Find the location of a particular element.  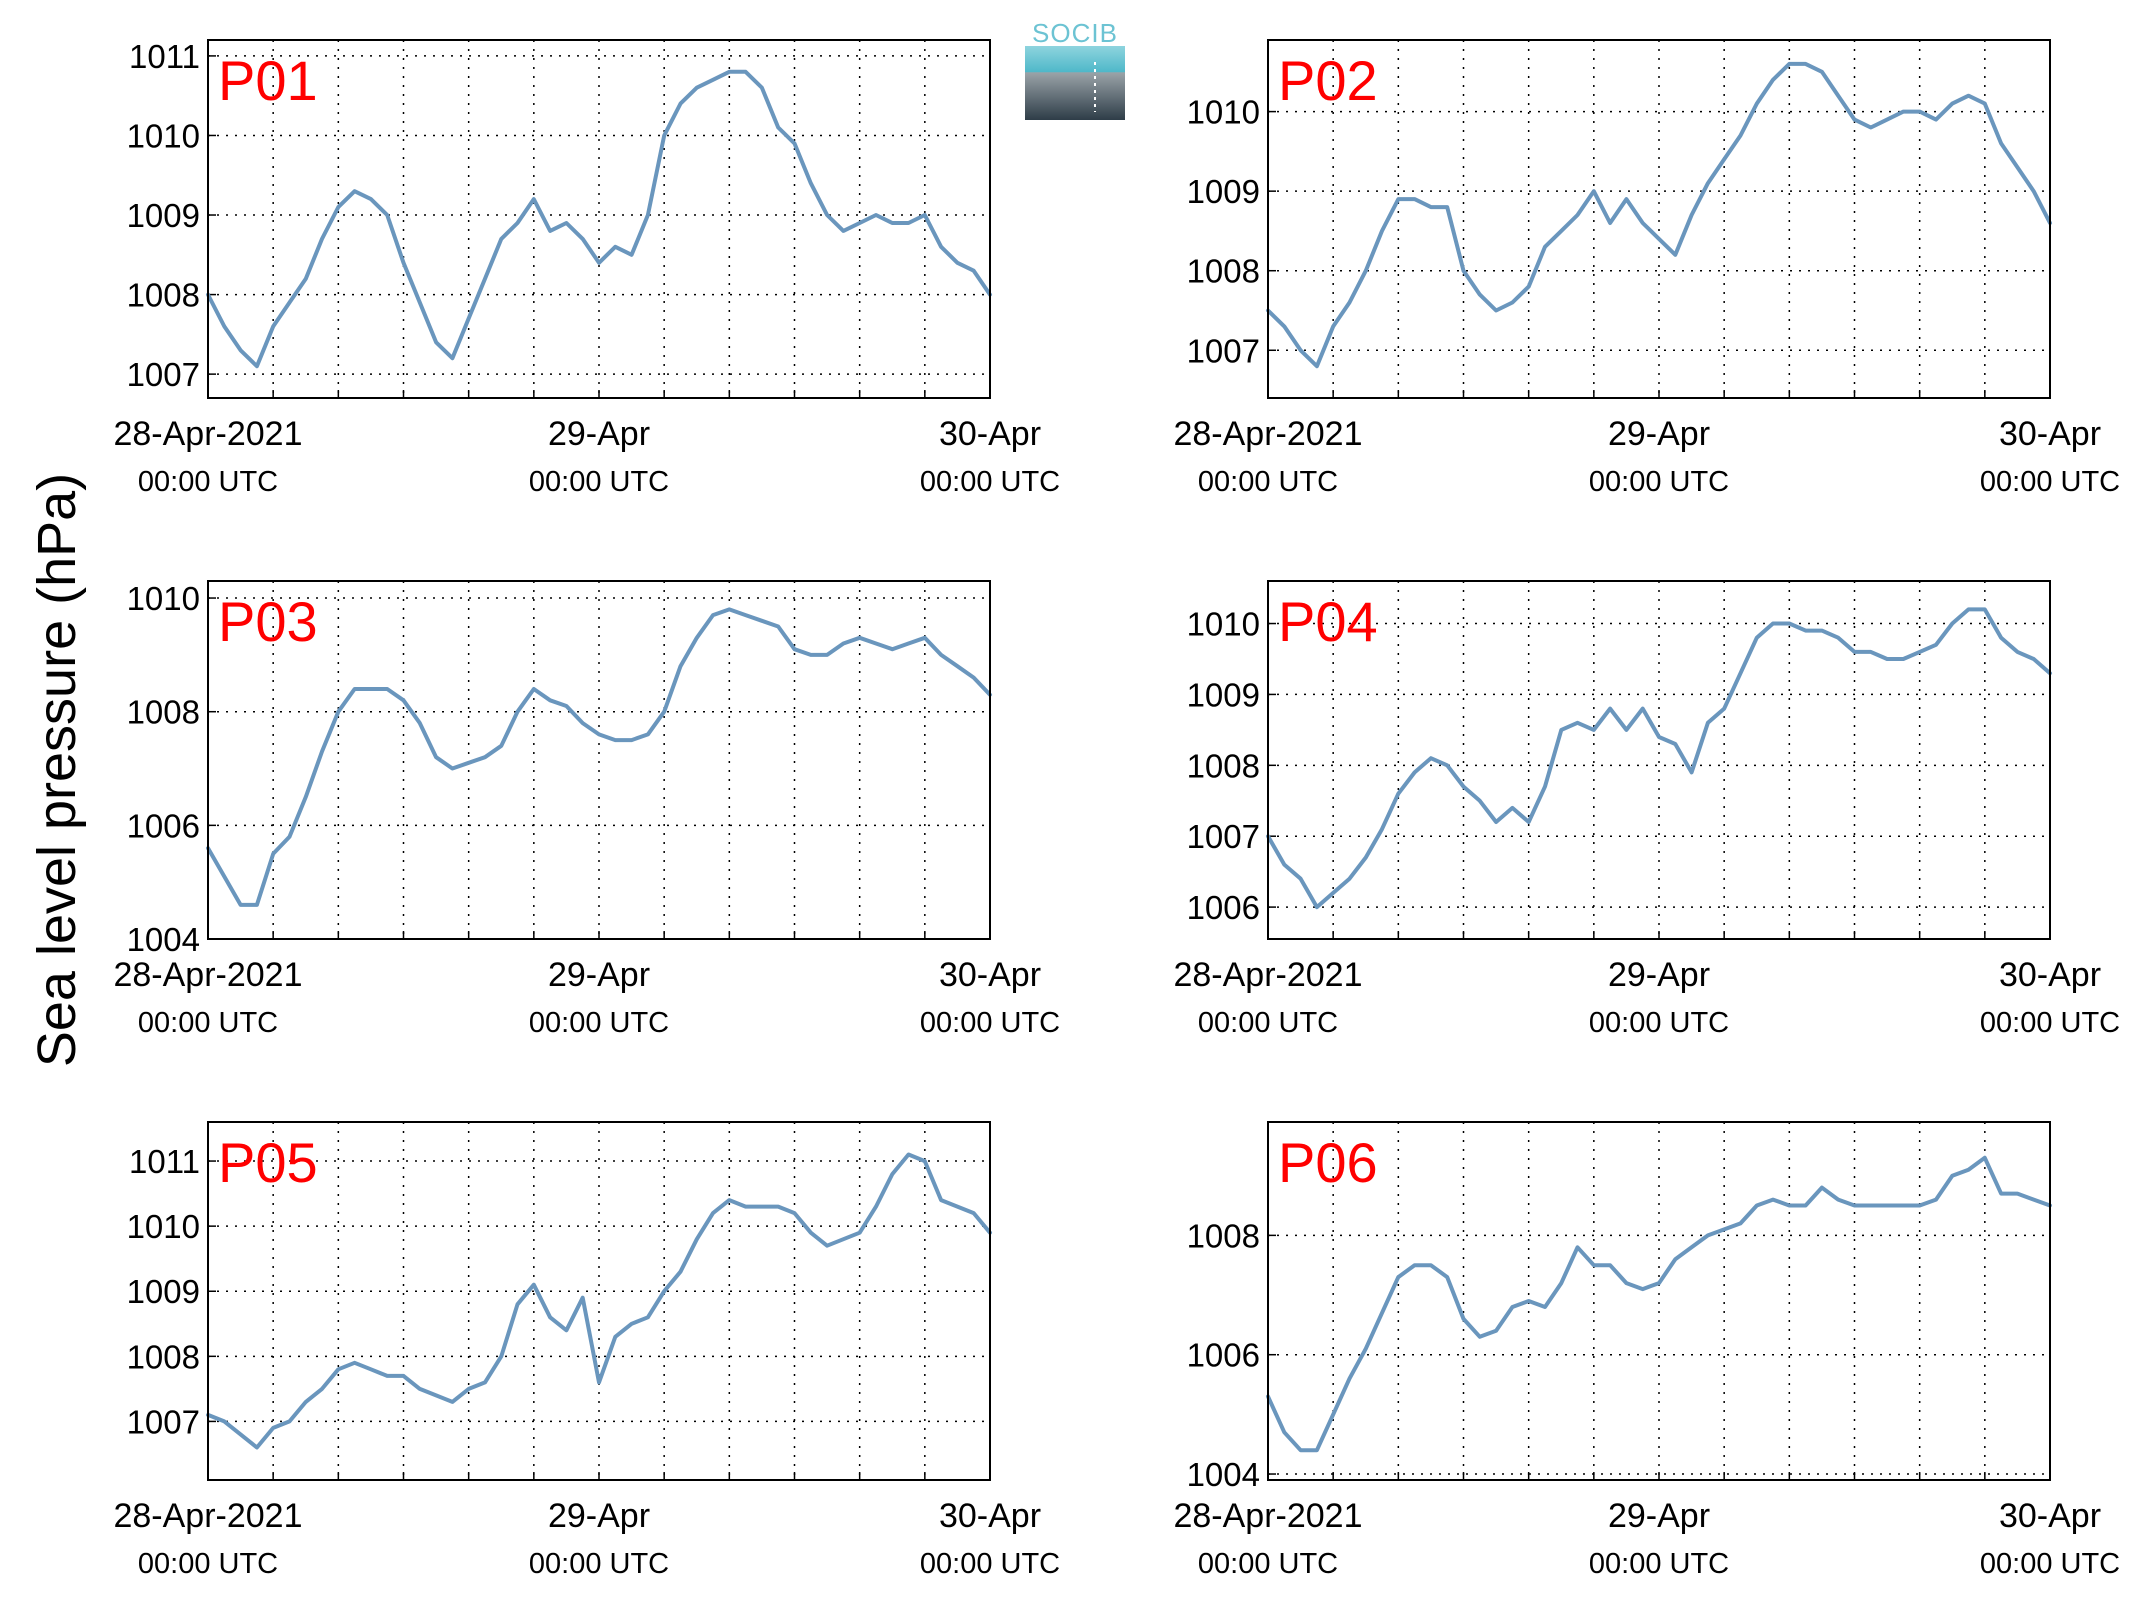

station-label: P04 is located at coordinates (1328, 621).